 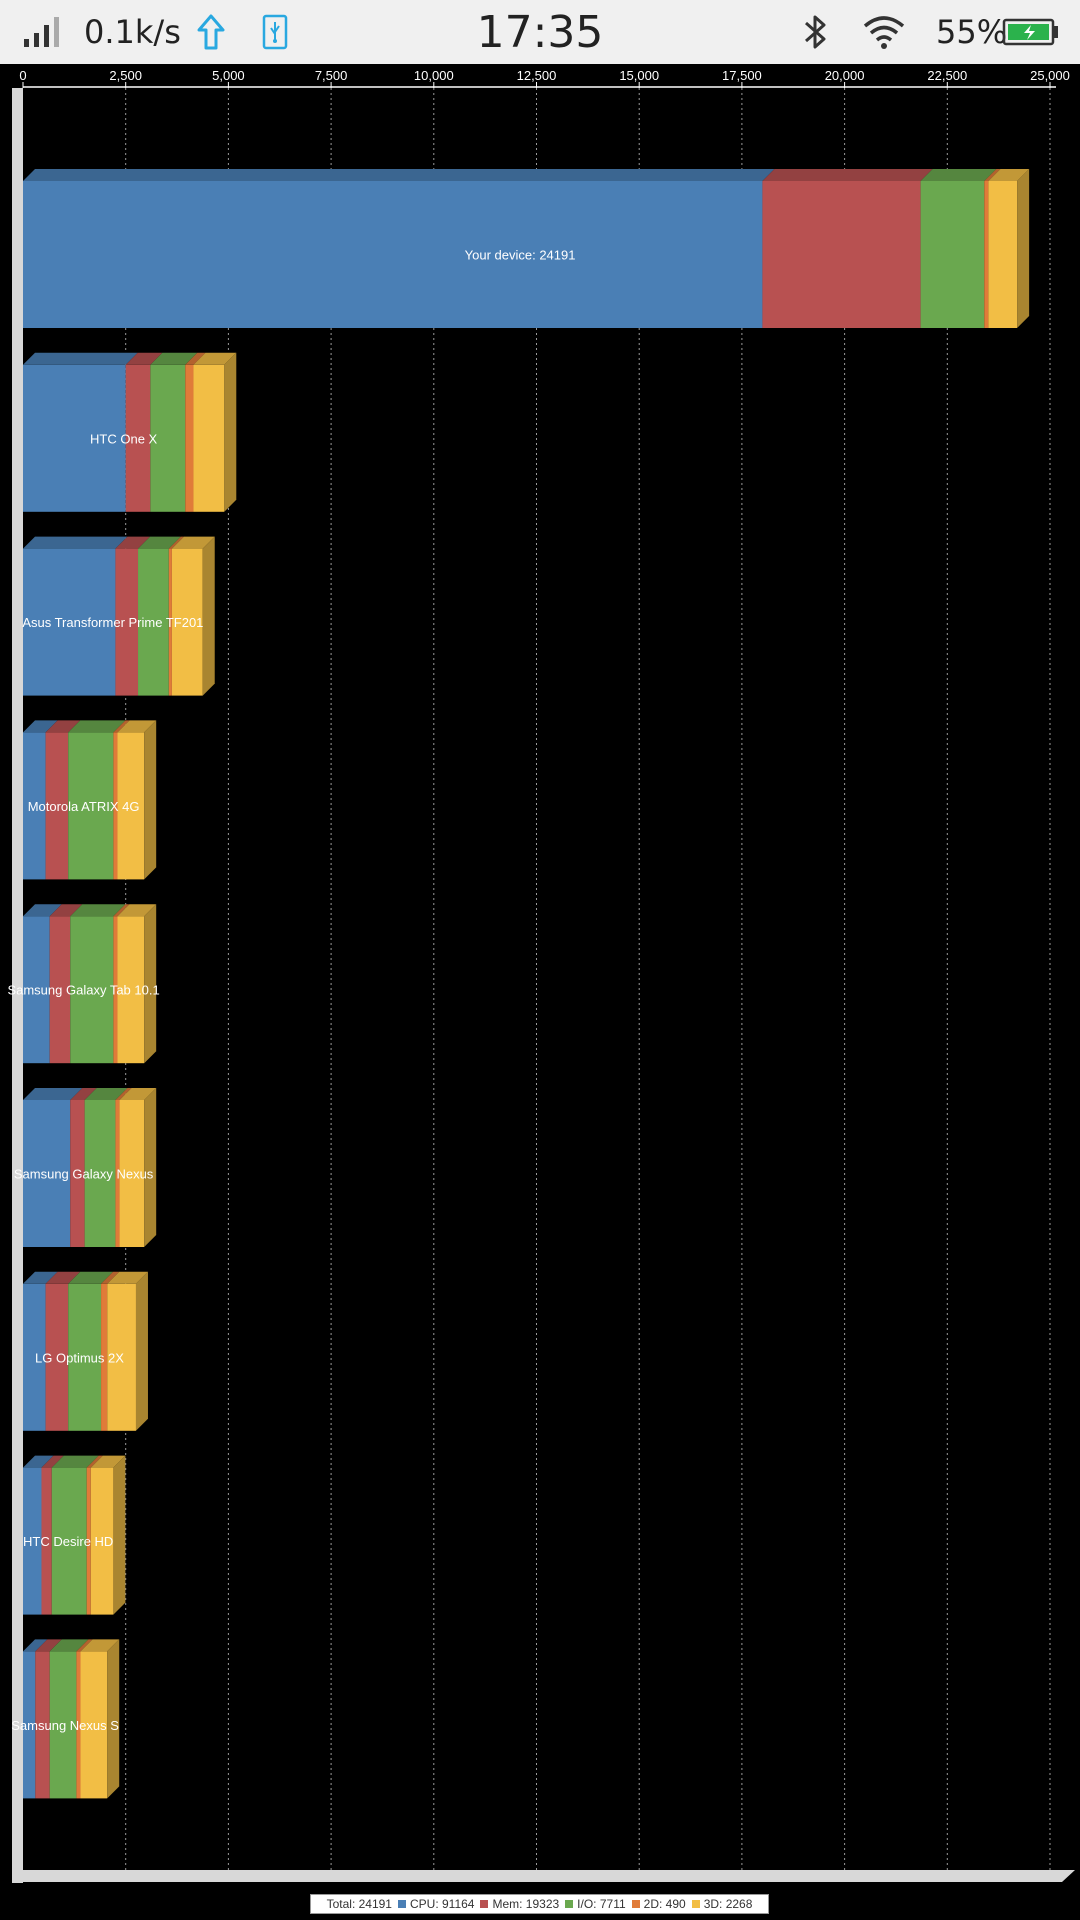 I want to click on x-tick-label: 2,500, so click(x=125, y=75).